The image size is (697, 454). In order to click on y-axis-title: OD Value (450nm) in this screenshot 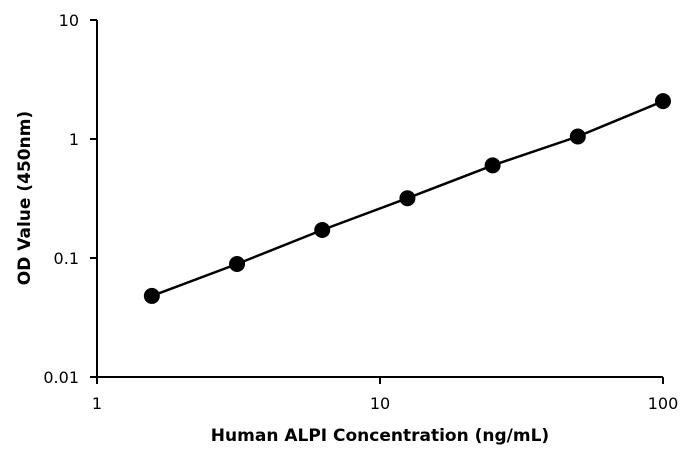, I will do `click(25, 198)`.